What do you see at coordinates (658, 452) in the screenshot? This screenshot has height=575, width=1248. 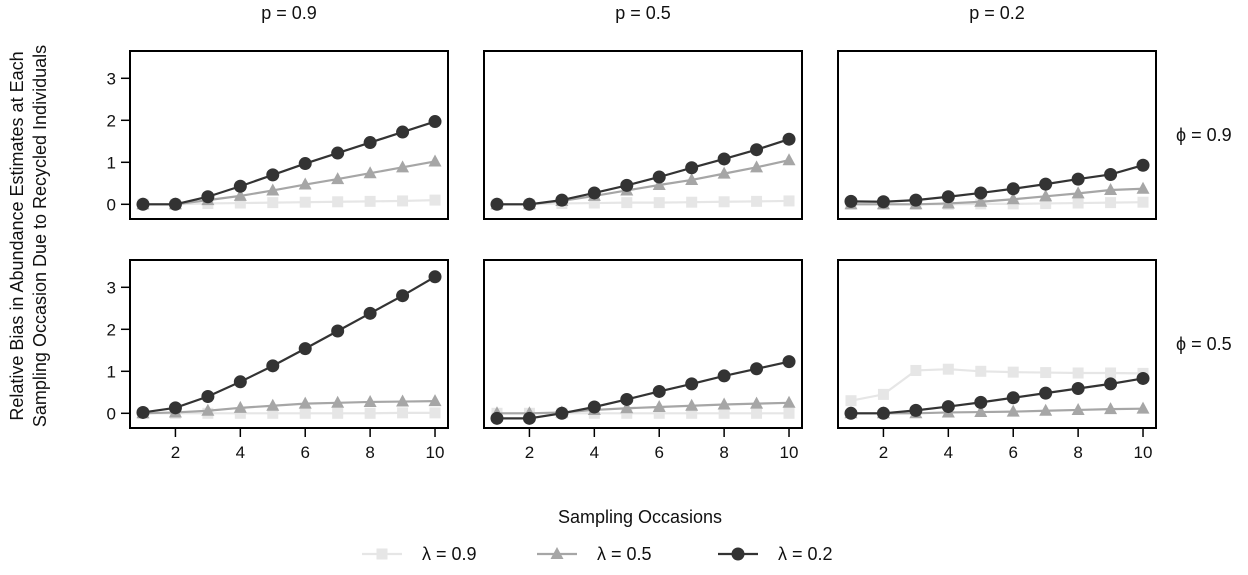 I see `x-tick-label: 6` at bounding box center [658, 452].